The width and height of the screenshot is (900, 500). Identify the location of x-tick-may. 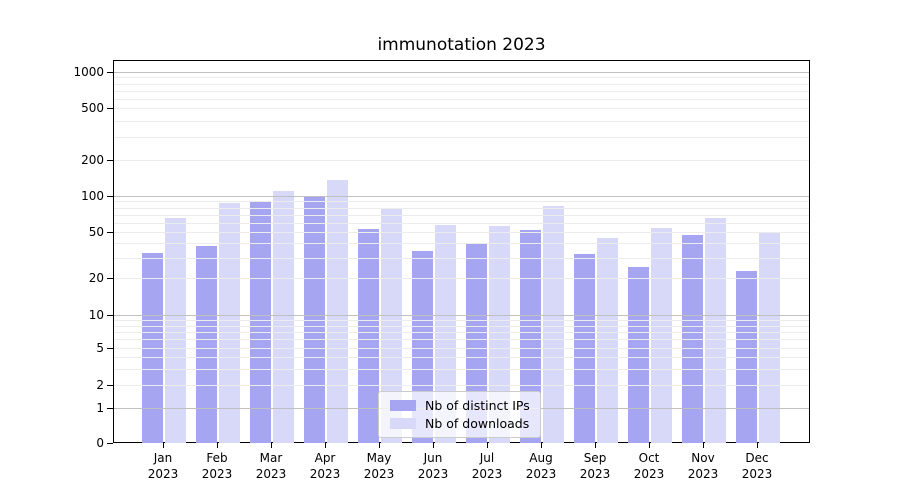
(379, 445).